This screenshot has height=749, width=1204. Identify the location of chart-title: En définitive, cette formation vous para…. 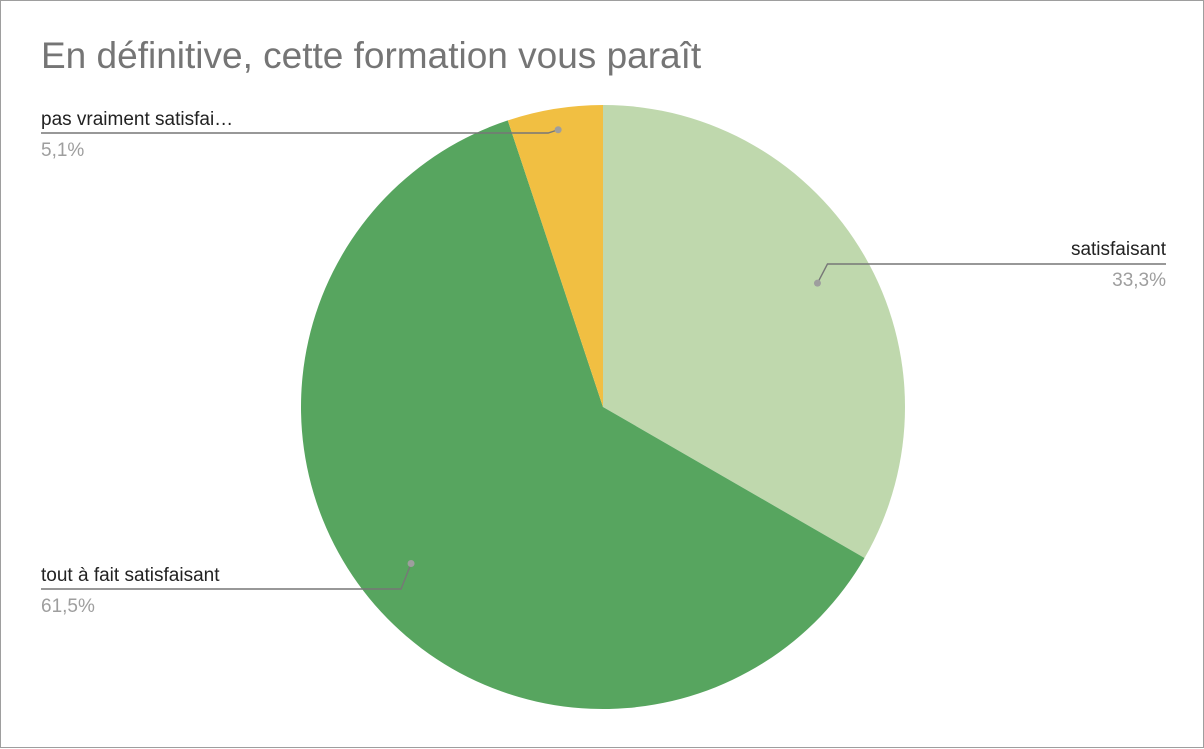
(371, 55).